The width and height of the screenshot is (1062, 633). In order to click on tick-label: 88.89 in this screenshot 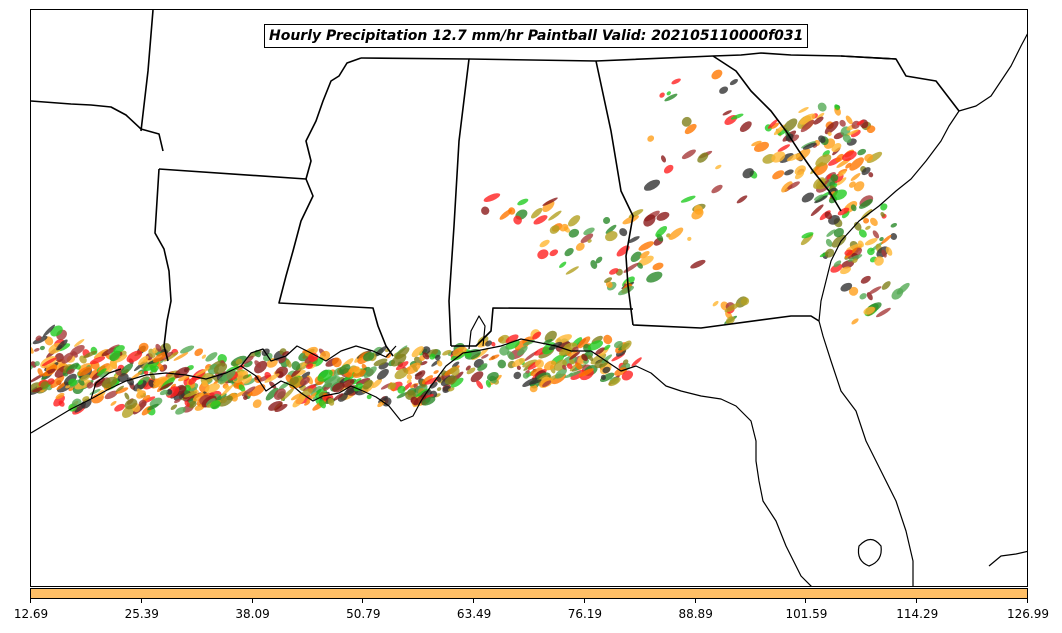, I will do `click(695, 614)`.